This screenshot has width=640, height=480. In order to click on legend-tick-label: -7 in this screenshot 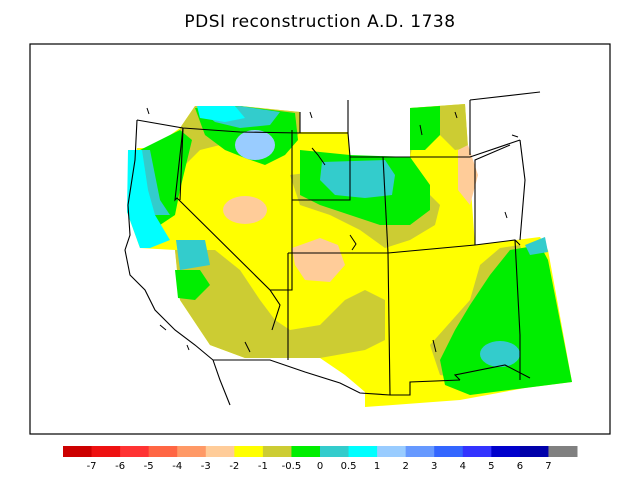, I will do `click(92, 466)`.